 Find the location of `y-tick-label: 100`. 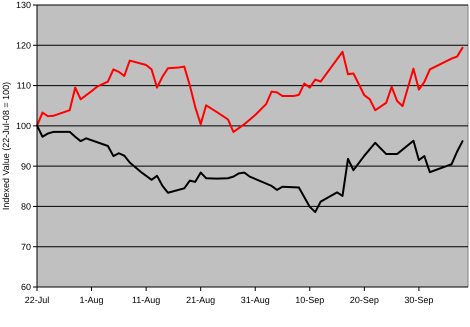

y-tick-label: 100 is located at coordinates (23, 126).